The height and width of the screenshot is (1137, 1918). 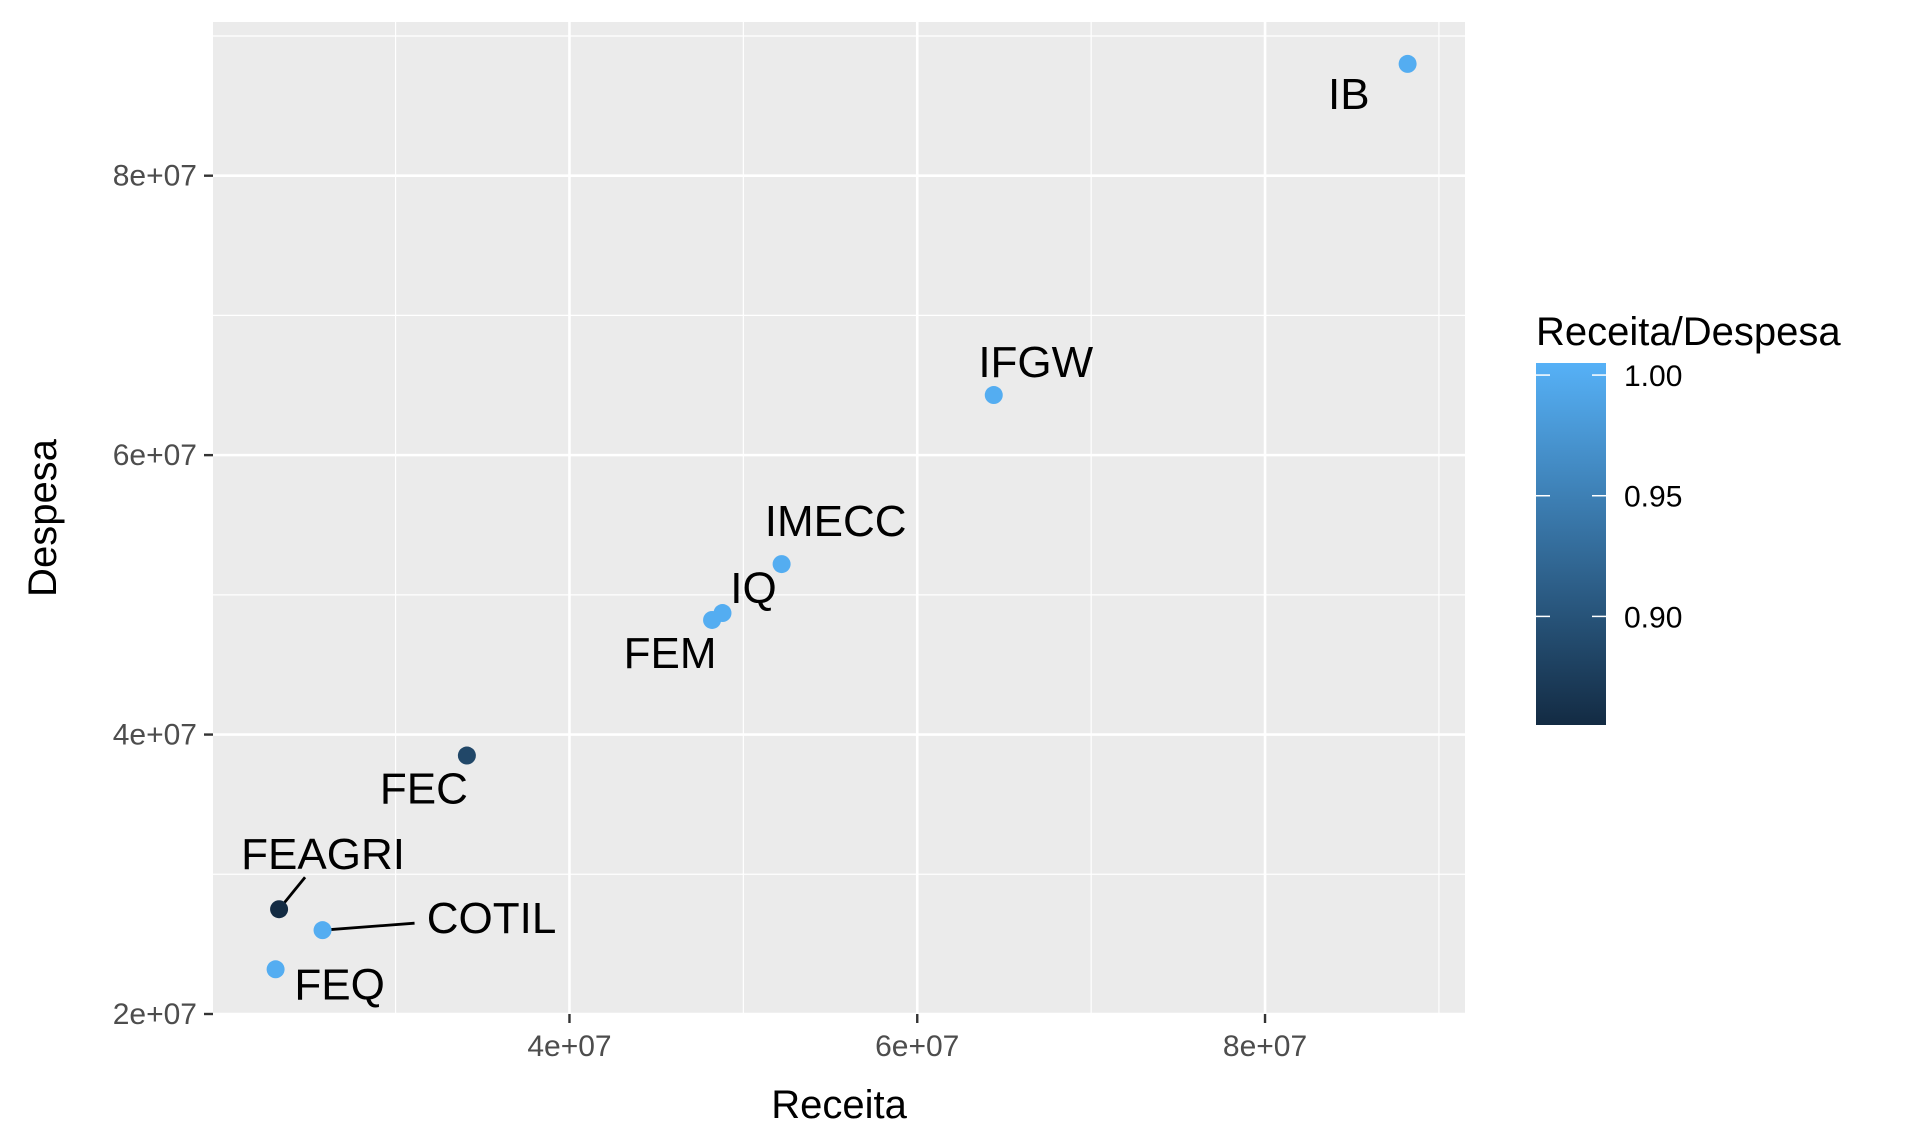 I want to click on legend-tick-label: 0.90, so click(x=1653, y=617).